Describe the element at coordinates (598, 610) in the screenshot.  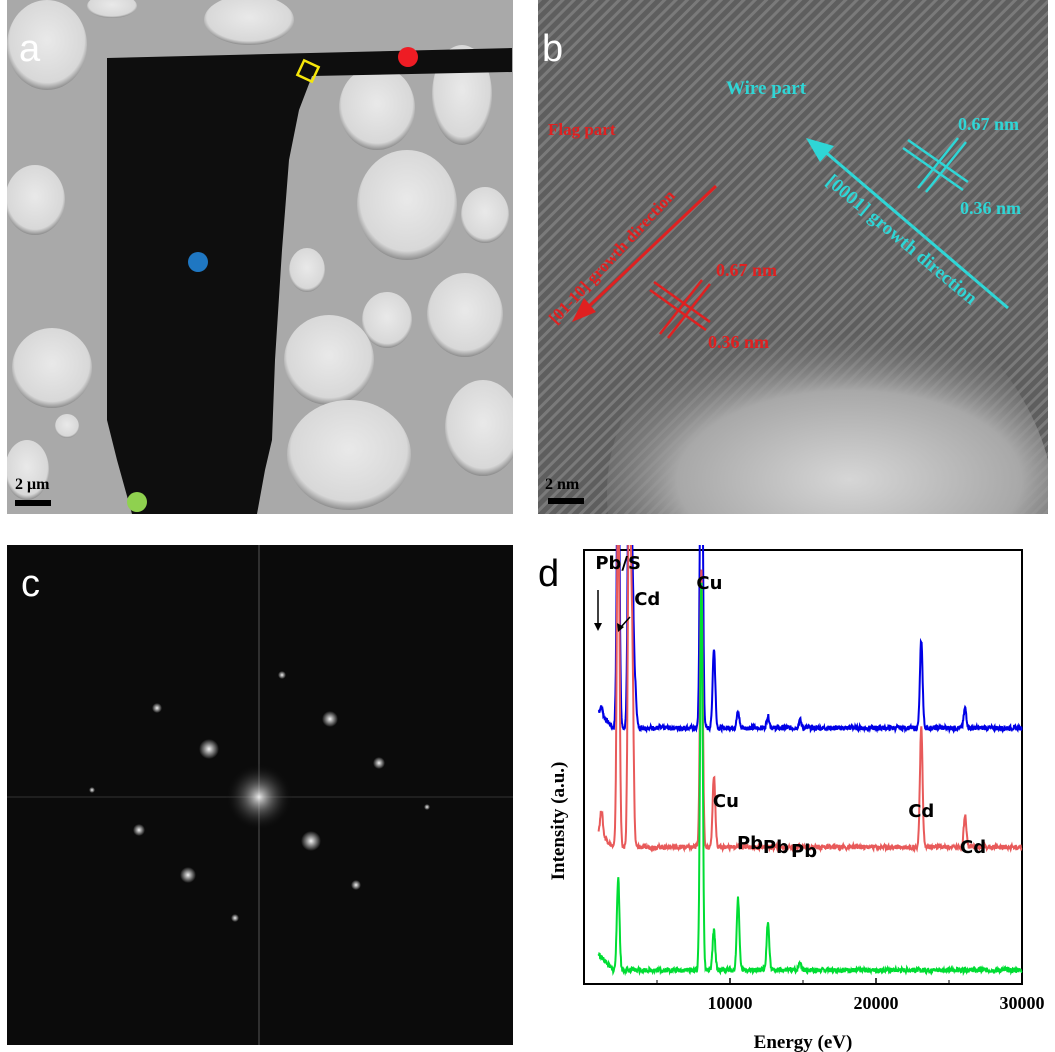
I see `pb-s-pointer-arrow` at that location.